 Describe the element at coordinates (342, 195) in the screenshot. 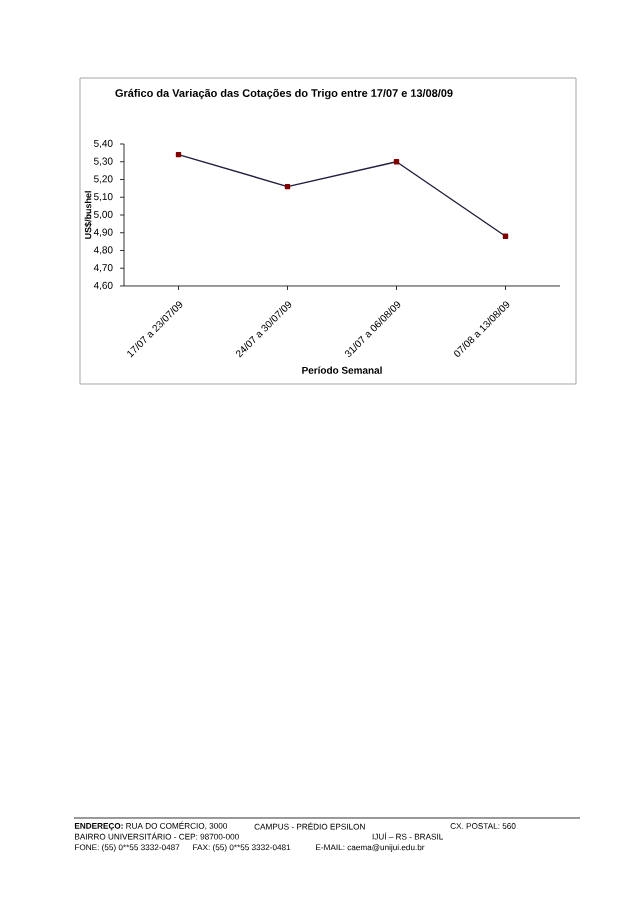

I see `line-series` at that location.